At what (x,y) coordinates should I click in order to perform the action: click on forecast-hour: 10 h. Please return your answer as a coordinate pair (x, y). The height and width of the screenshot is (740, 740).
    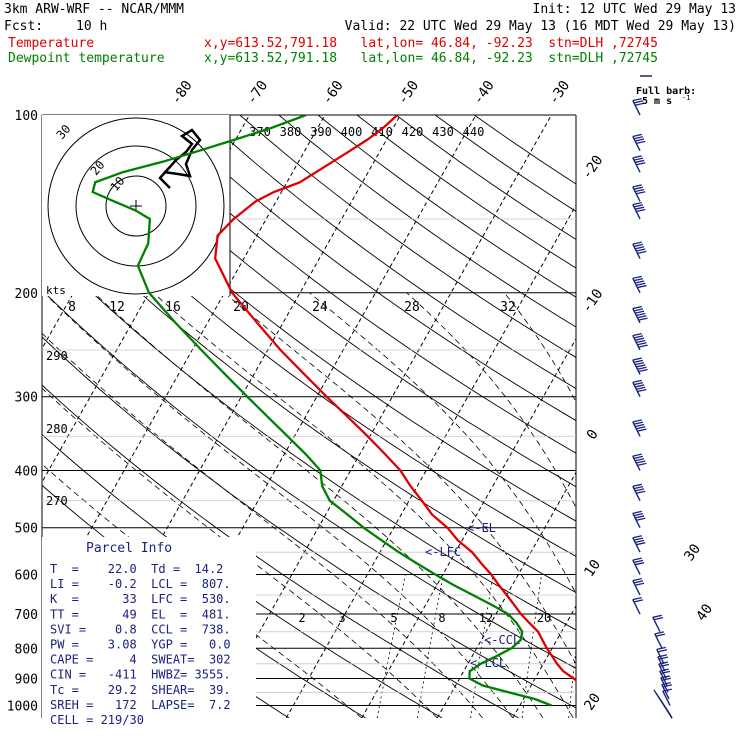
    Looking at the image, I should click on (92, 26).